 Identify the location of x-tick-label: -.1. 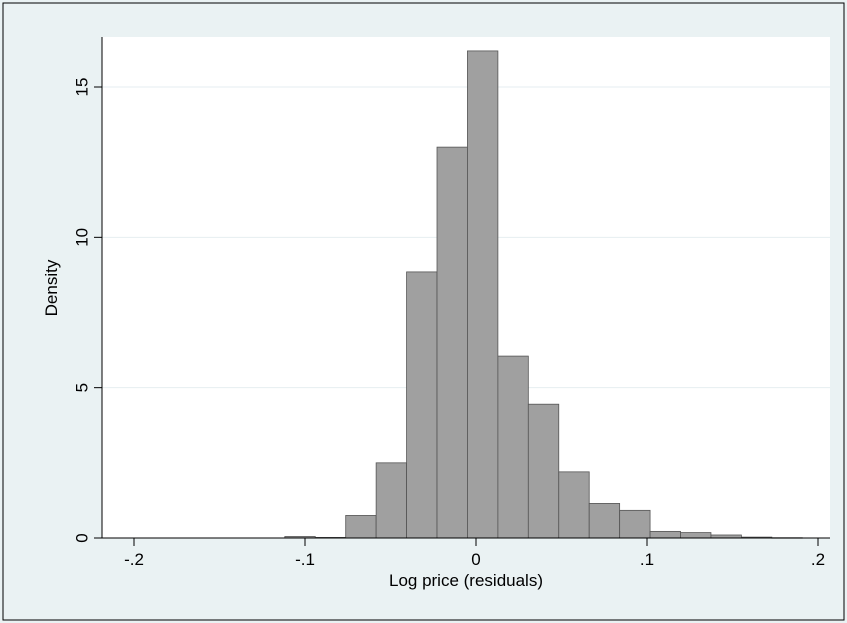
(305, 559).